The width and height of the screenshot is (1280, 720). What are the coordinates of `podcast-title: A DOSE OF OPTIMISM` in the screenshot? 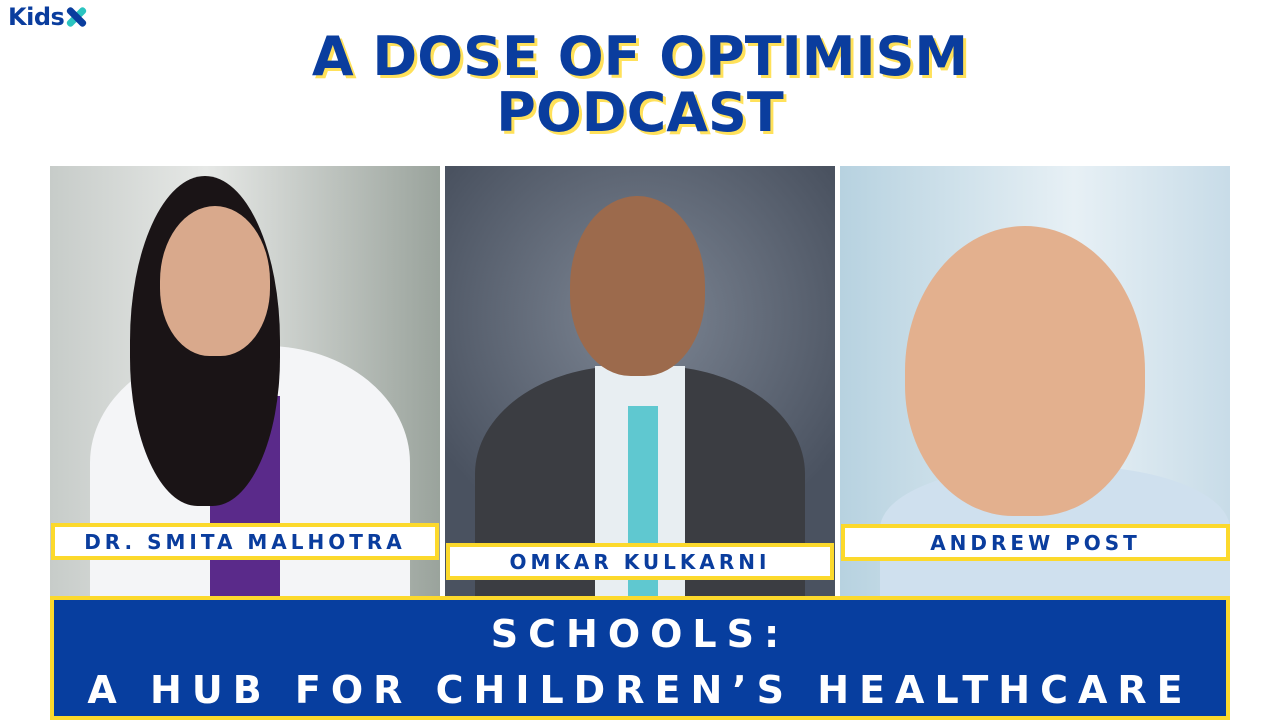 It's located at (640, 56).